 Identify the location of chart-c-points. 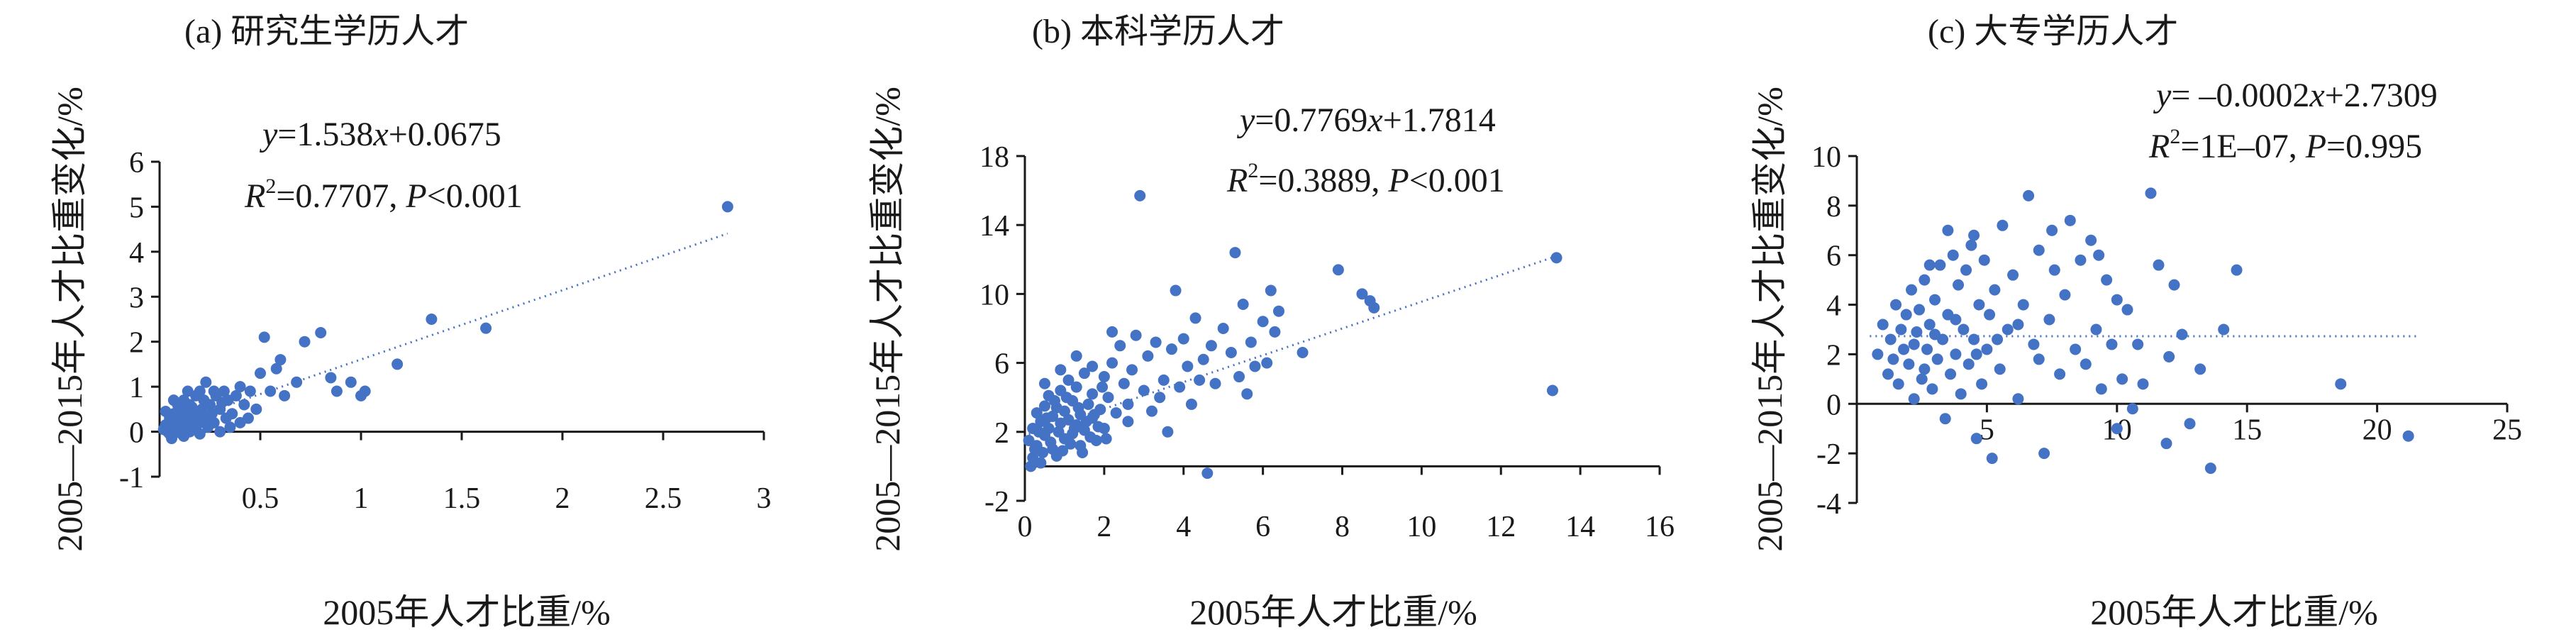
(2143, 331).